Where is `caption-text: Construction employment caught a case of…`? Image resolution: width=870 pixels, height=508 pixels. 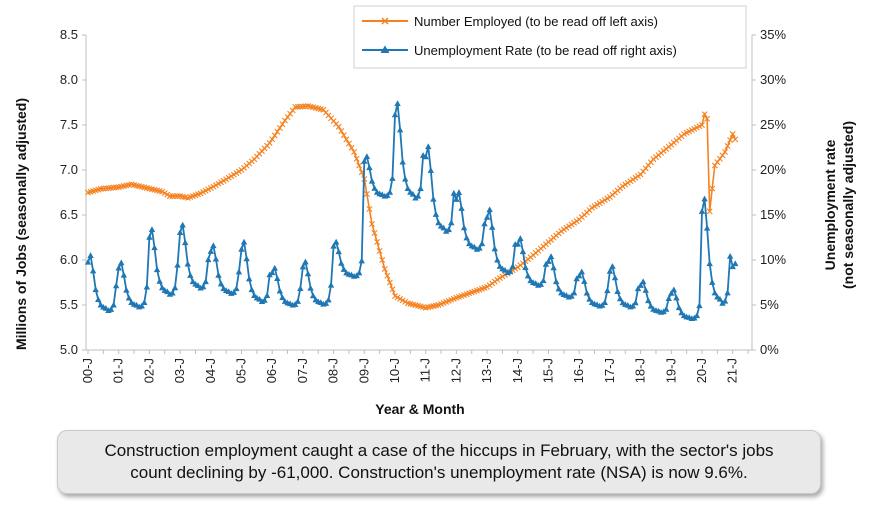 caption-text: Construction employment caught a case of… is located at coordinates (438, 462).